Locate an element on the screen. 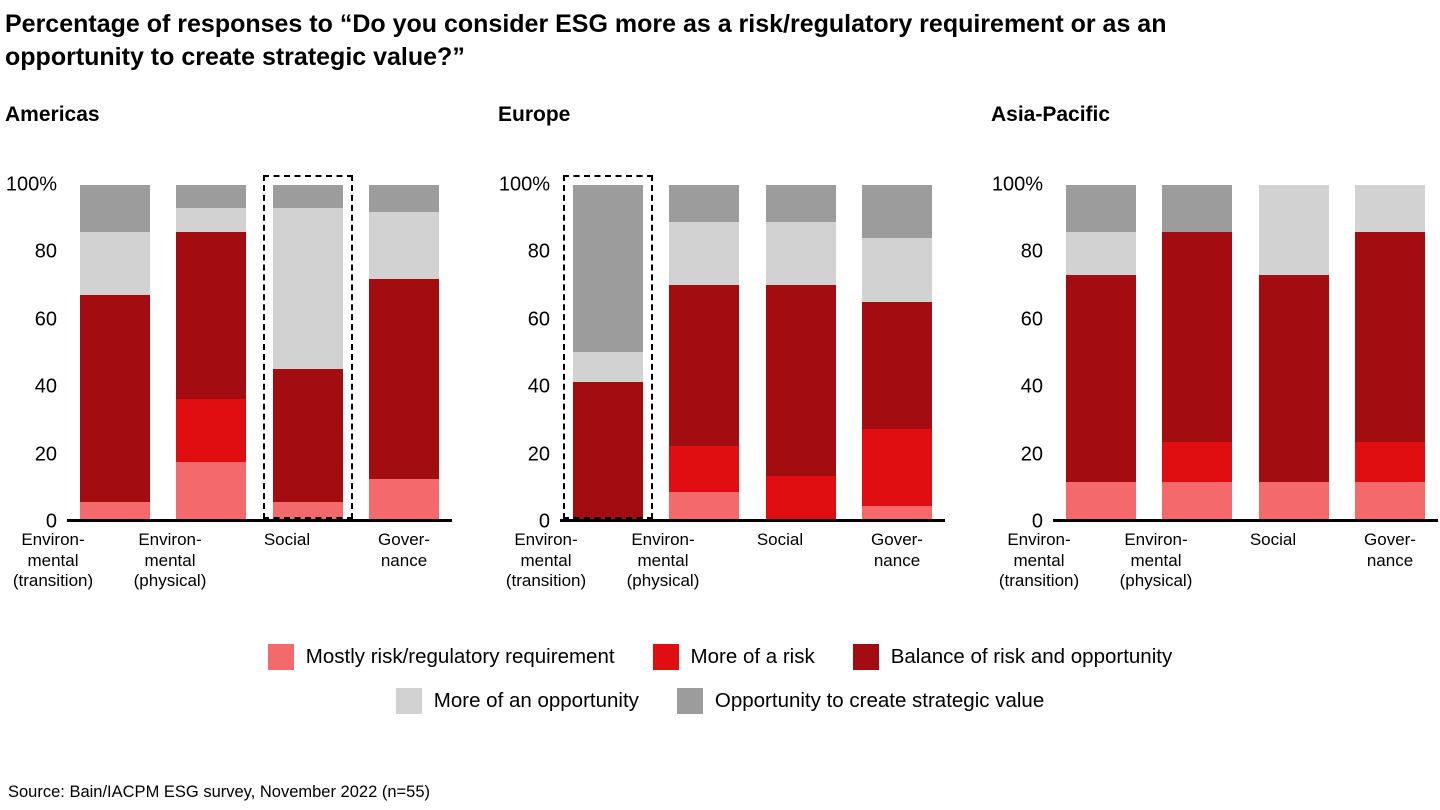 The width and height of the screenshot is (1440, 810). legend-swatch-strategic-value is located at coordinates (689, 701).